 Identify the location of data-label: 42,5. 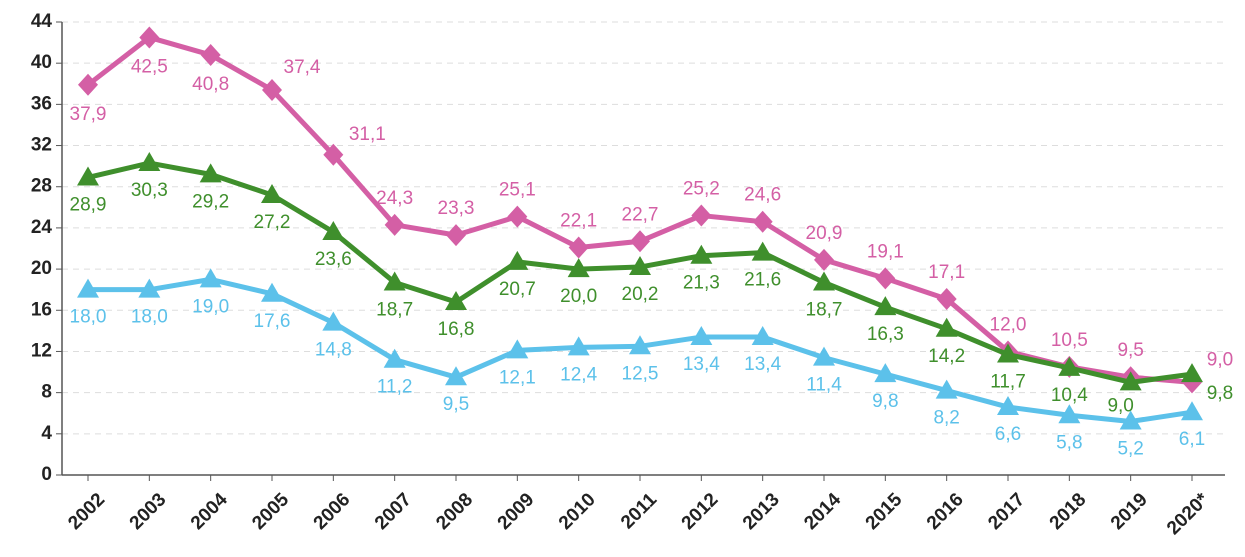
(149, 66).